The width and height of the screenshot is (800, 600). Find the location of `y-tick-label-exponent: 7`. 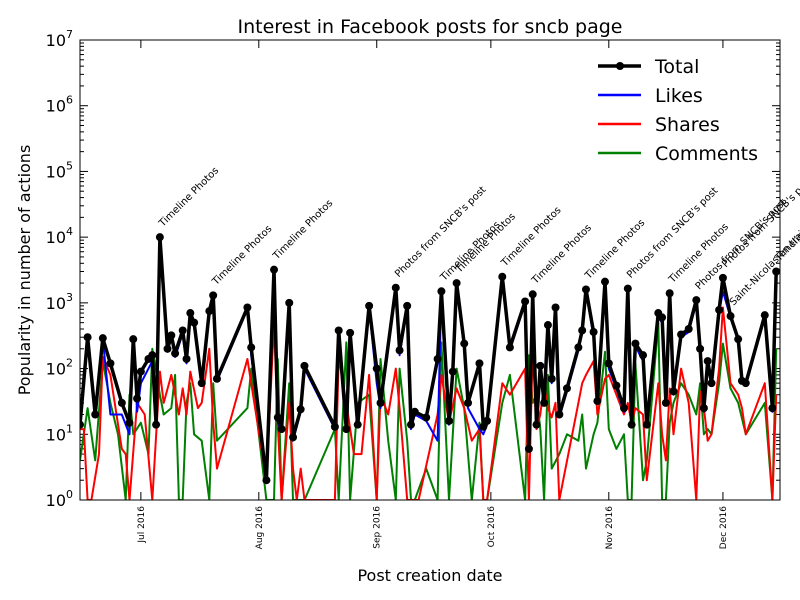

y-tick-label-exponent: 7 is located at coordinates (69, 34).